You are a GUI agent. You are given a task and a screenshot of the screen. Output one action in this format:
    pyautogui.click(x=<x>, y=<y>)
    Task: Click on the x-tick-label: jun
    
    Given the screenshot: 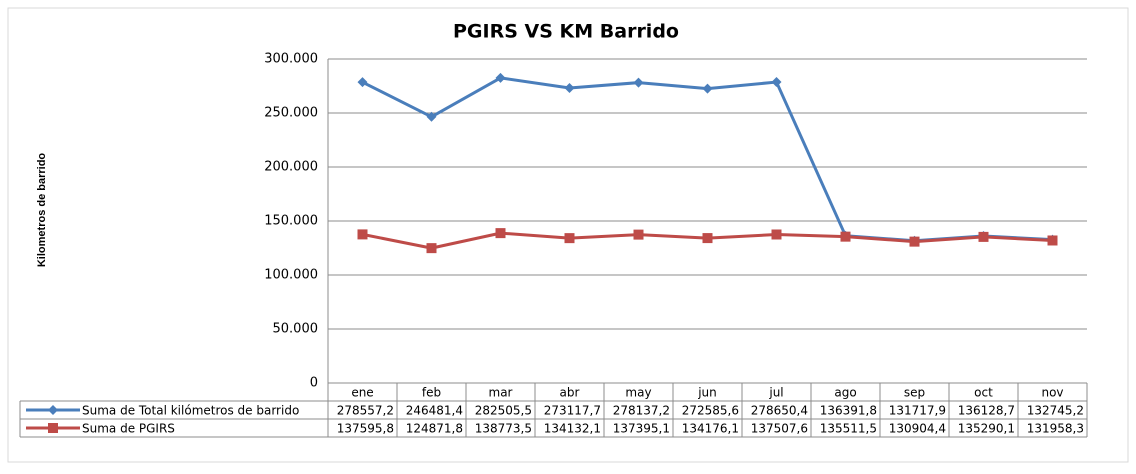 What is the action you would take?
    pyautogui.click(x=707, y=393)
    